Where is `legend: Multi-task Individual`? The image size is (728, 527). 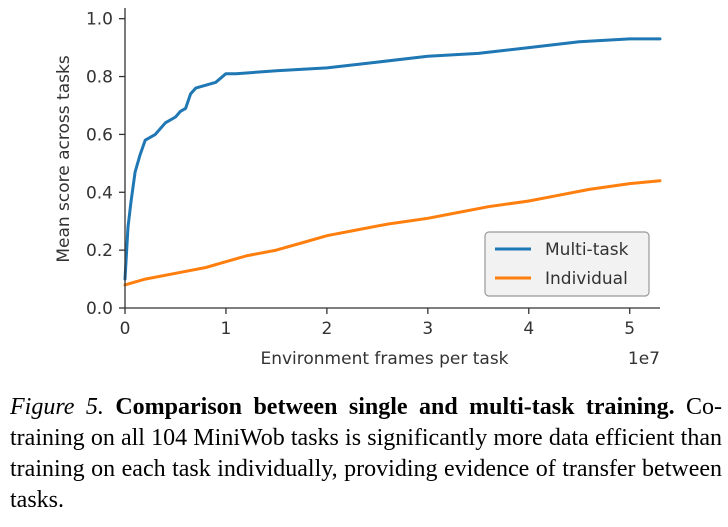
legend: Multi-task Individual is located at coordinates (567, 264).